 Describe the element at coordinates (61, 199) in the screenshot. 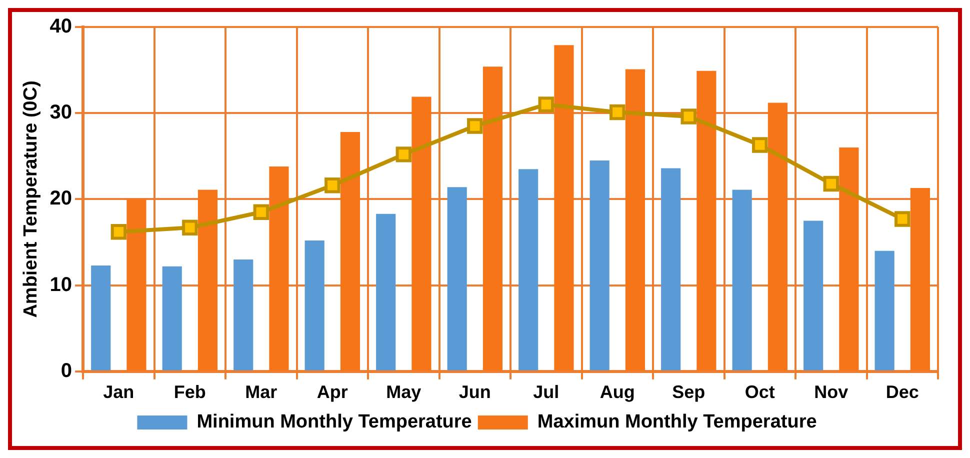

I see `y-tick-label: 20` at that location.